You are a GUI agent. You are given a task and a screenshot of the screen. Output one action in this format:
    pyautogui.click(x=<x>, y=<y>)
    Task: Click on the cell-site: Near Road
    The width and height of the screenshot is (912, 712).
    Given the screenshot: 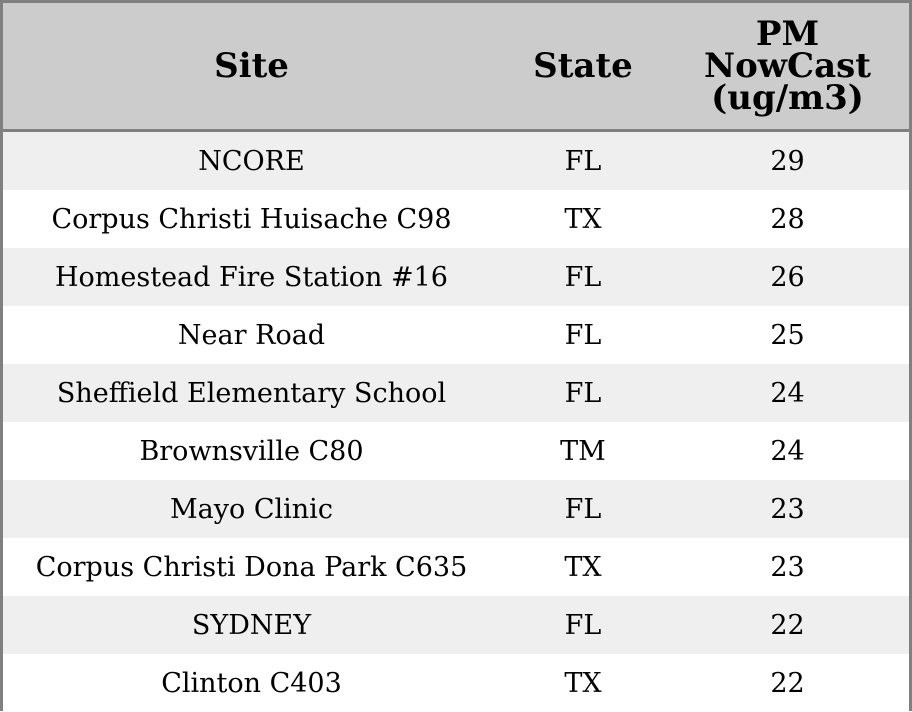 What is the action you would take?
    pyautogui.click(x=251, y=335)
    